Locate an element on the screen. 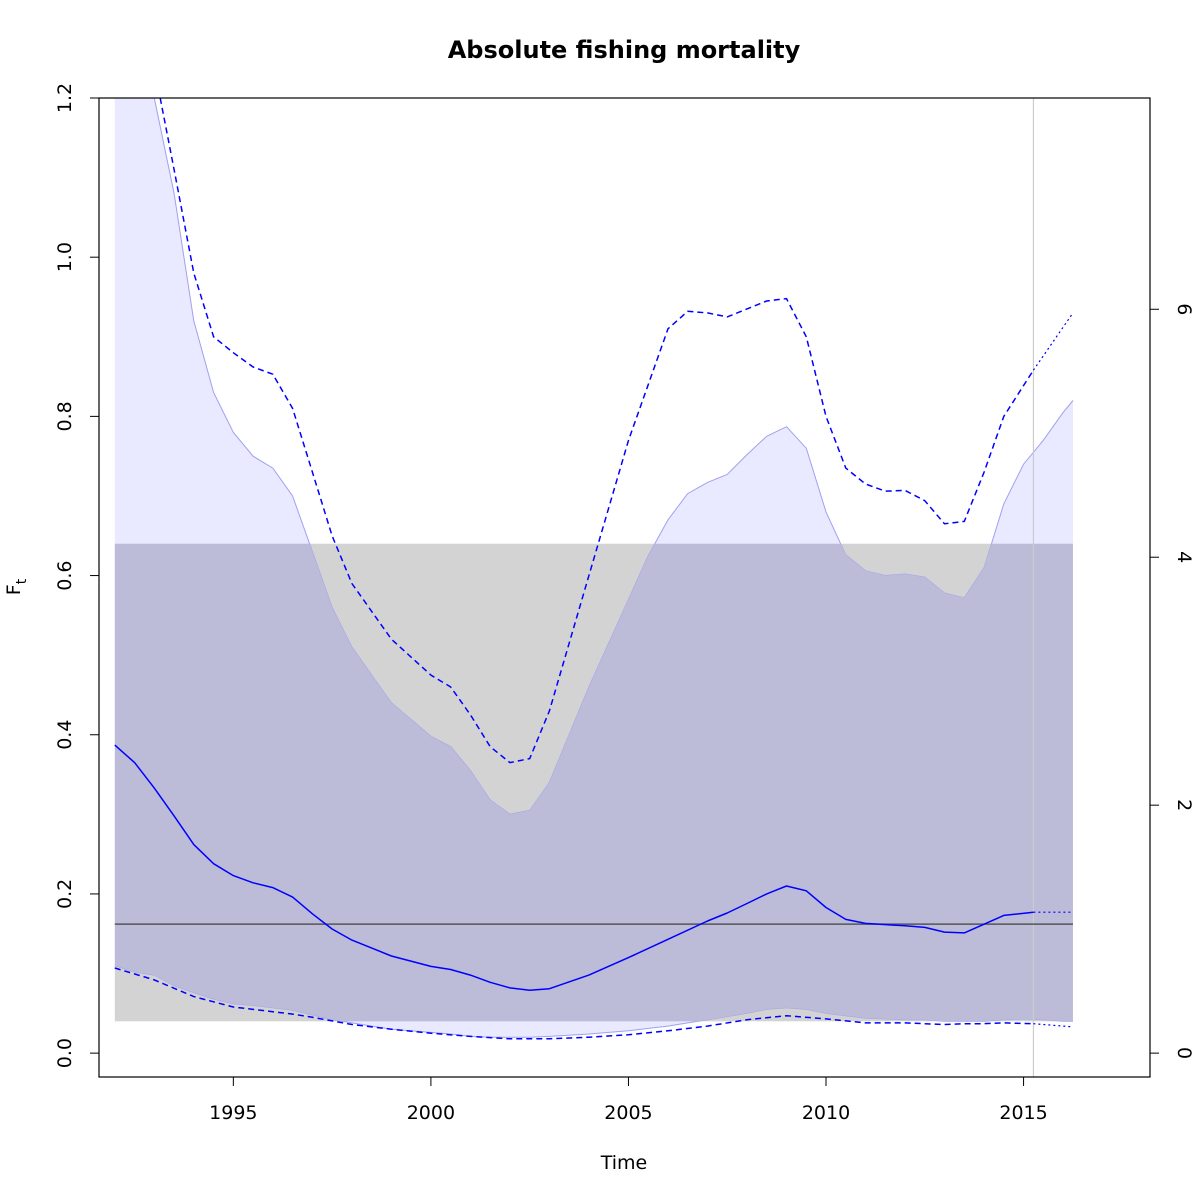 The height and width of the screenshot is (1200, 1200). y-axis: 0.0 0.2 0.4 0.6 0.8 1.0 1.2 is located at coordinates (77, 575).